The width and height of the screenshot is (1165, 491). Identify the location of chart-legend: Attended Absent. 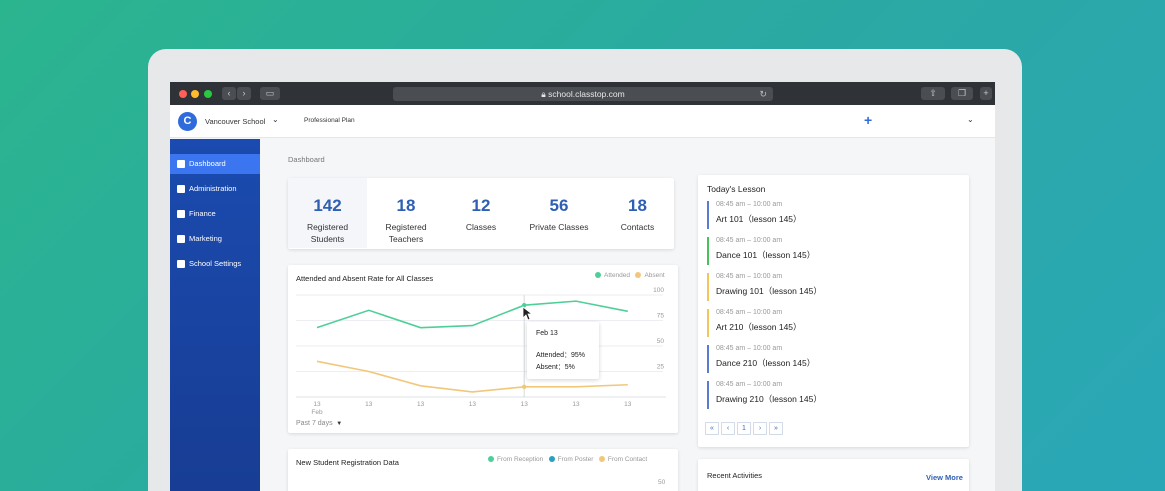
(630, 275).